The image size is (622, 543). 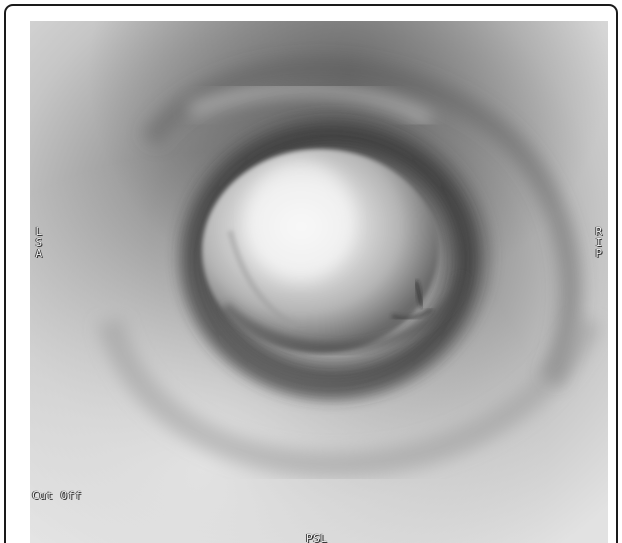 What do you see at coordinates (57, 495) in the screenshot?
I see `cut-off-label: Cut Off` at bounding box center [57, 495].